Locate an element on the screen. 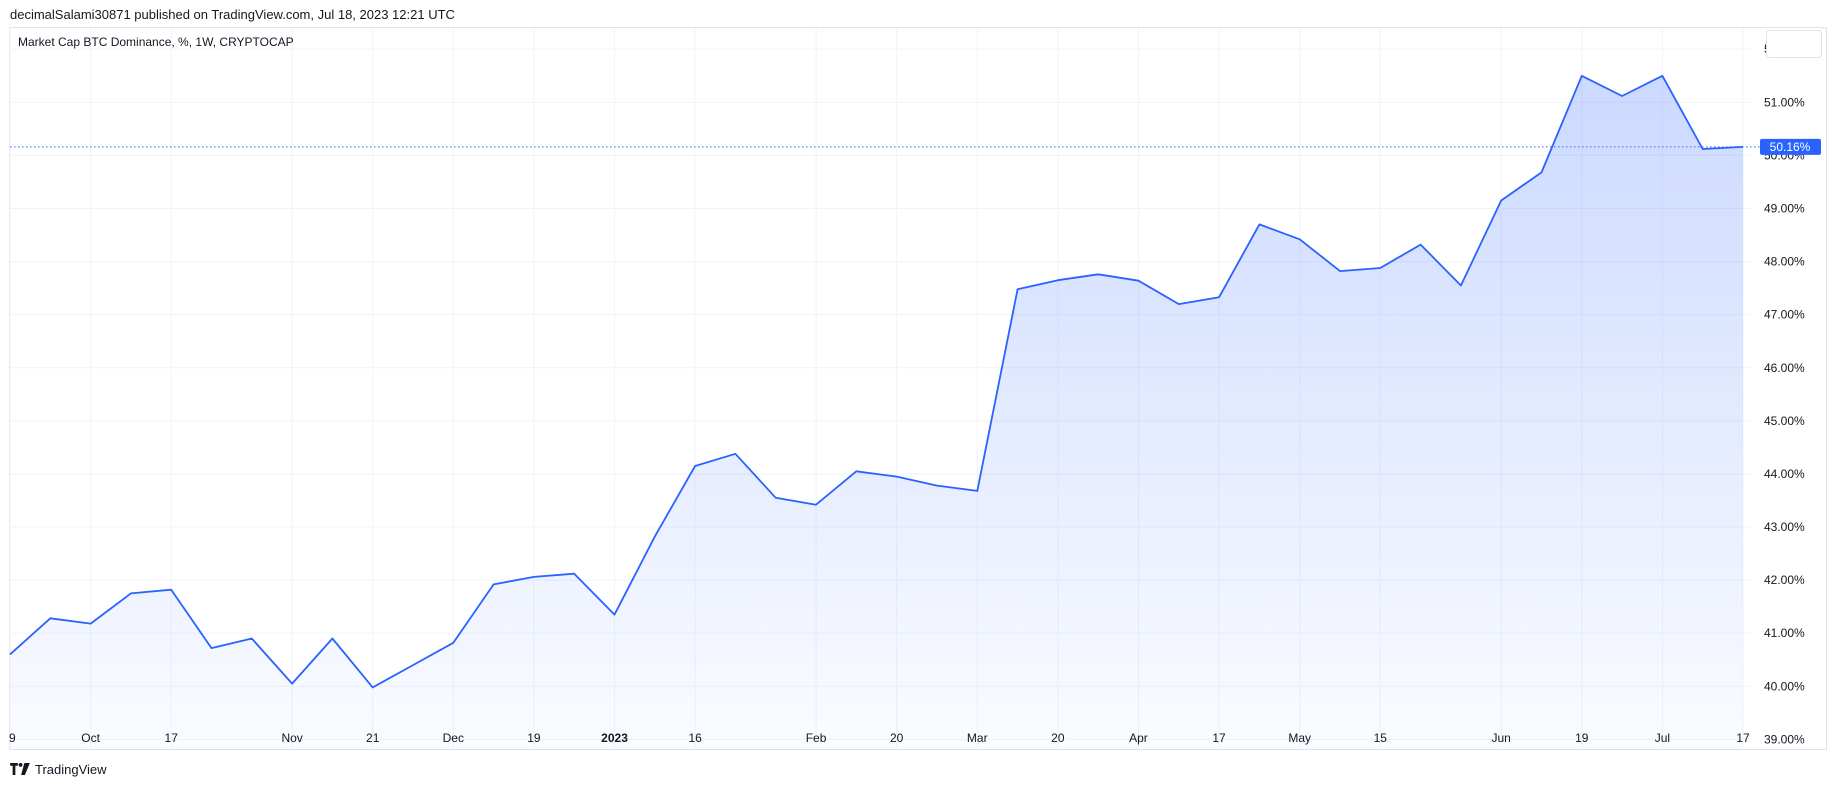 The width and height of the screenshot is (1835, 785). x-tick-label: 9 is located at coordinates (12, 738).